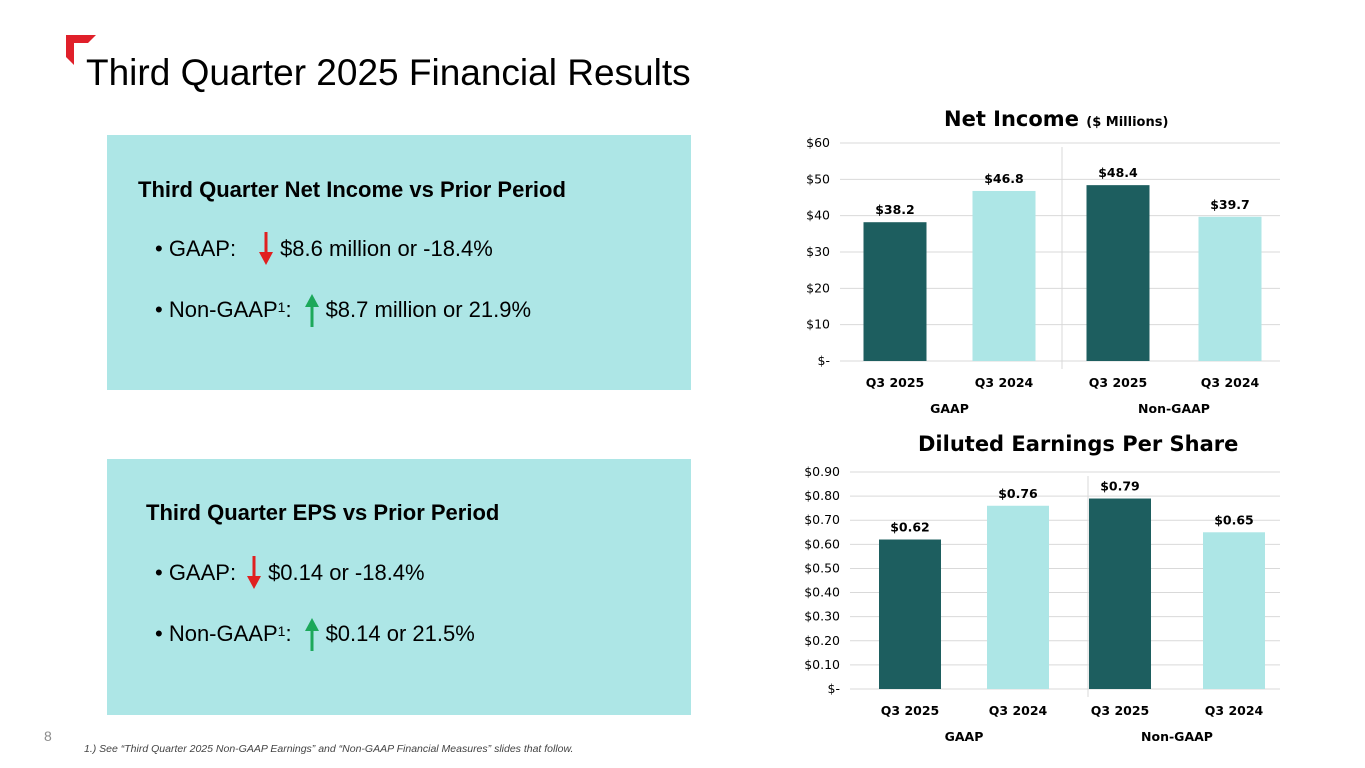 The width and height of the screenshot is (1365, 768). What do you see at coordinates (386, 248) in the screenshot?
I see `net-income-gaap-change: $8.6 million or -18.4%` at bounding box center [386, 248].